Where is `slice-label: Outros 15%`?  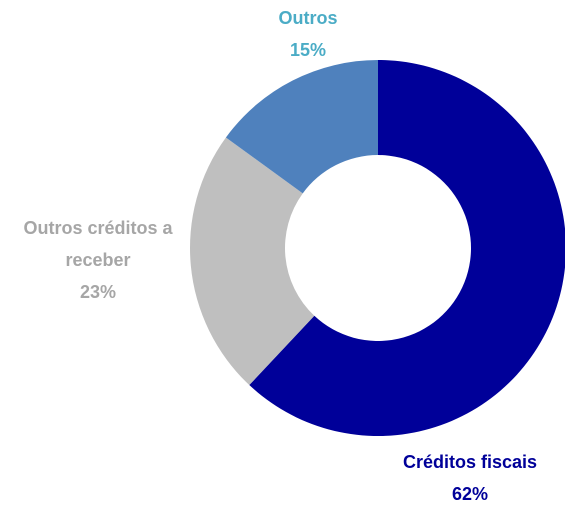 slice-label: Outros 15% is located at coordinates (308, 34).